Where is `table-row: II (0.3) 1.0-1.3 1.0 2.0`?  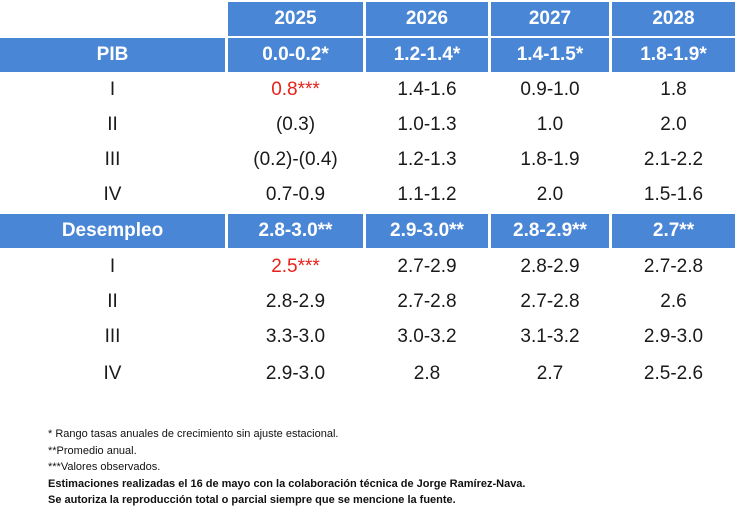 table-row: II (0.3) 1.0-1.3 1.0 2.0 is located at coordinates (367, 125).